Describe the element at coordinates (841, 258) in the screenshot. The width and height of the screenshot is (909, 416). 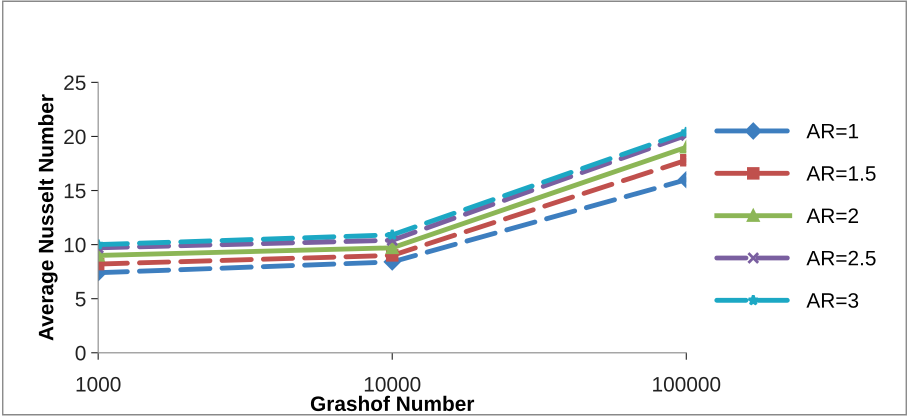
I see `legend-label: AR=2.5` at that location.